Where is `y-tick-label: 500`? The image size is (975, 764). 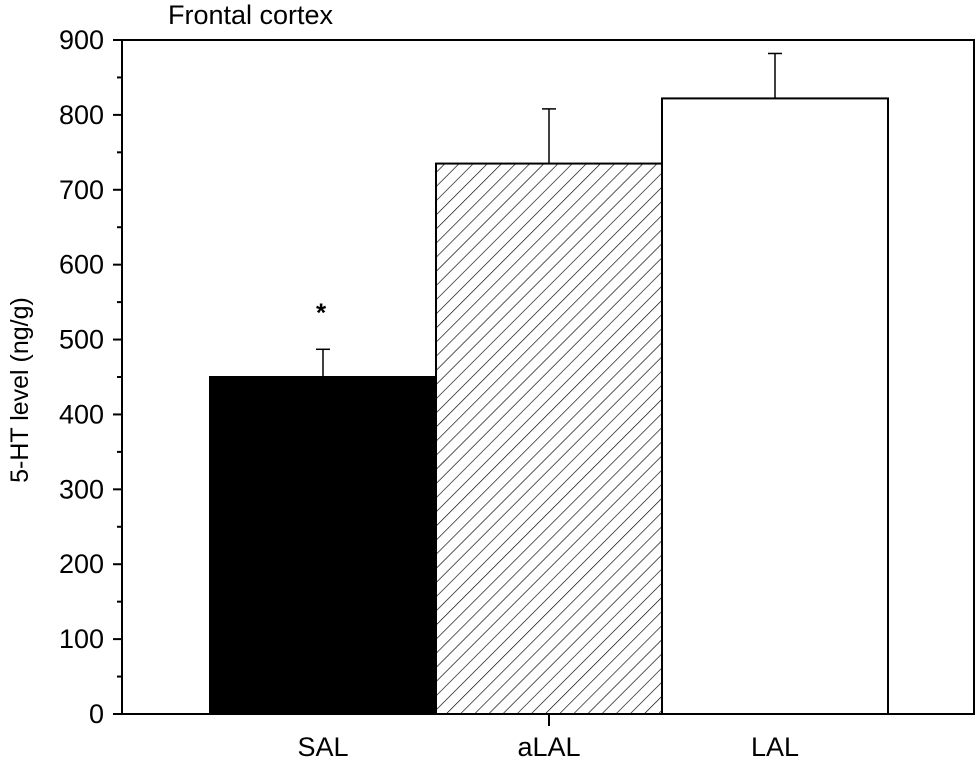
y-tick-label: 500 is located at coordinates (81, 340).